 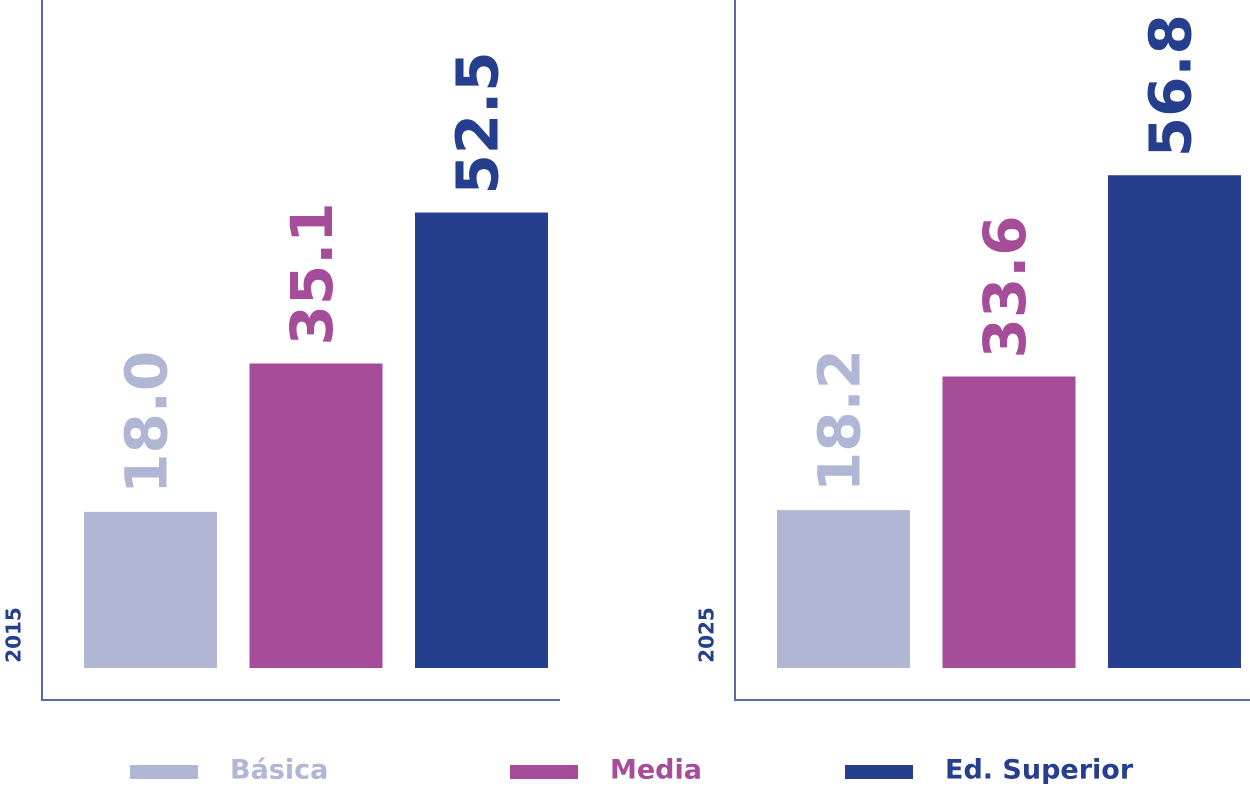 What do you see at coordinates (14, 635) in the screenshot?
I see `panel-label: 2015` at bounding box center [14, 635].